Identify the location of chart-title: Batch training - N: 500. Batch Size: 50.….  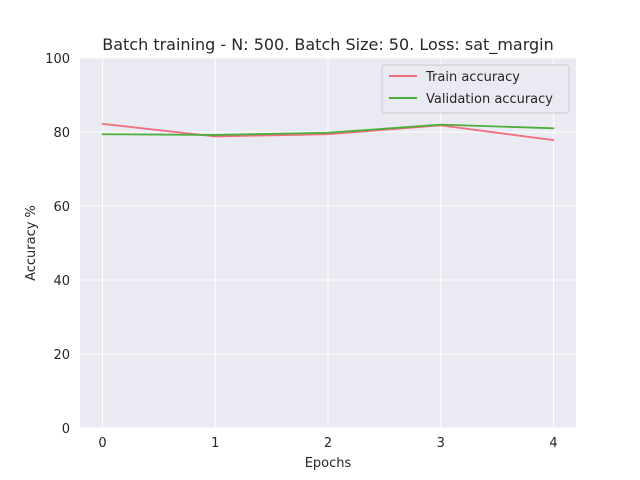
(328, 45).